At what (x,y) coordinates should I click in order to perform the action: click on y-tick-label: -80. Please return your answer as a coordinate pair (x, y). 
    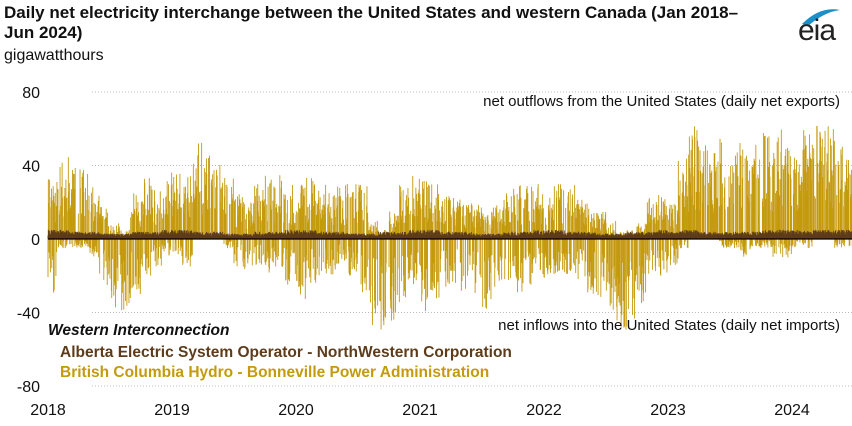
    Looking at the image, I should click on (28, 387).